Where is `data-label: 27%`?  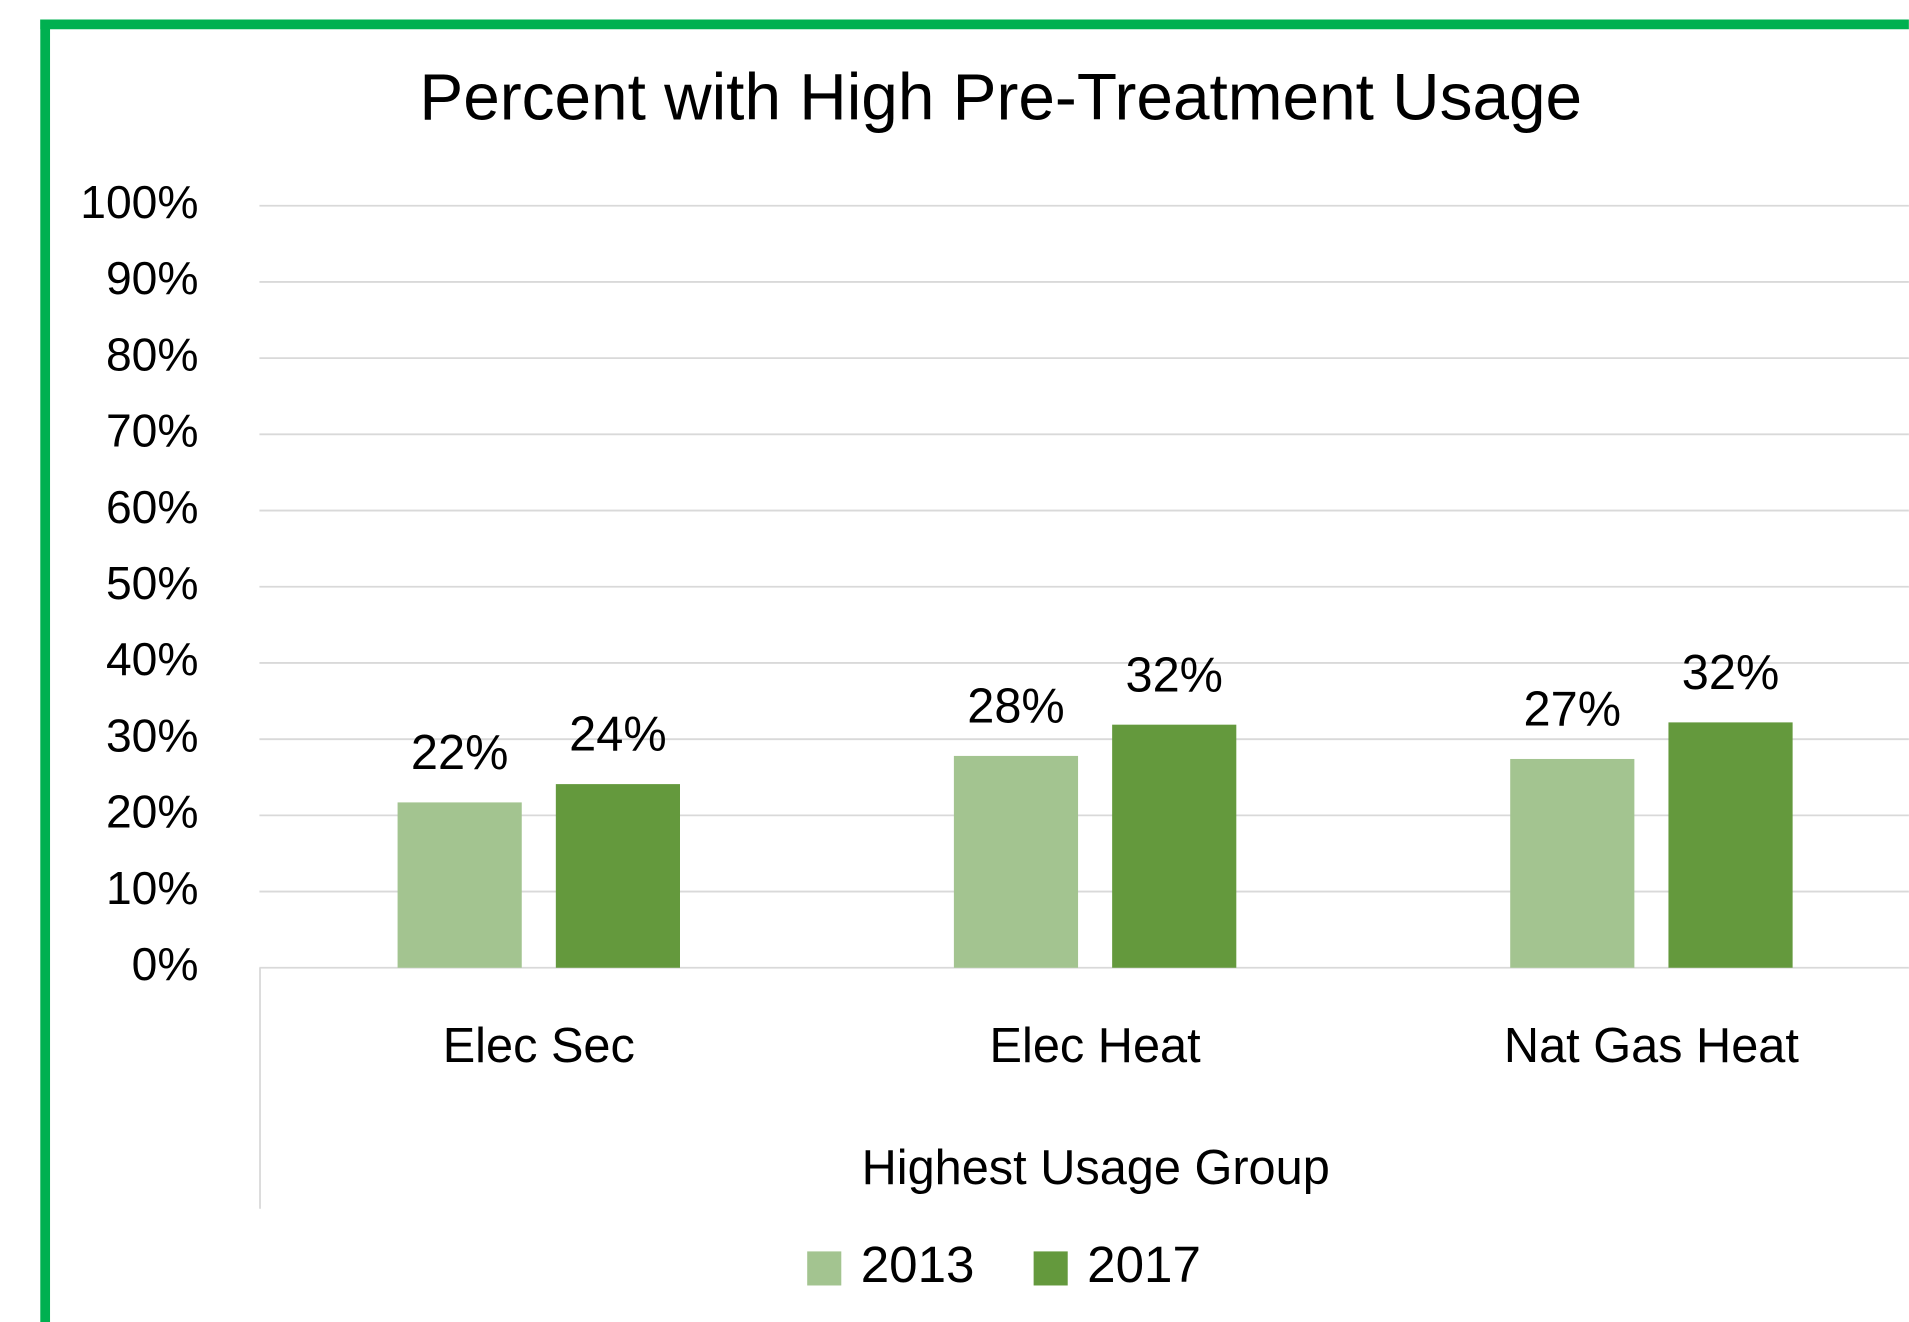 data-label: 27% is located at coordinates (1572, 710).